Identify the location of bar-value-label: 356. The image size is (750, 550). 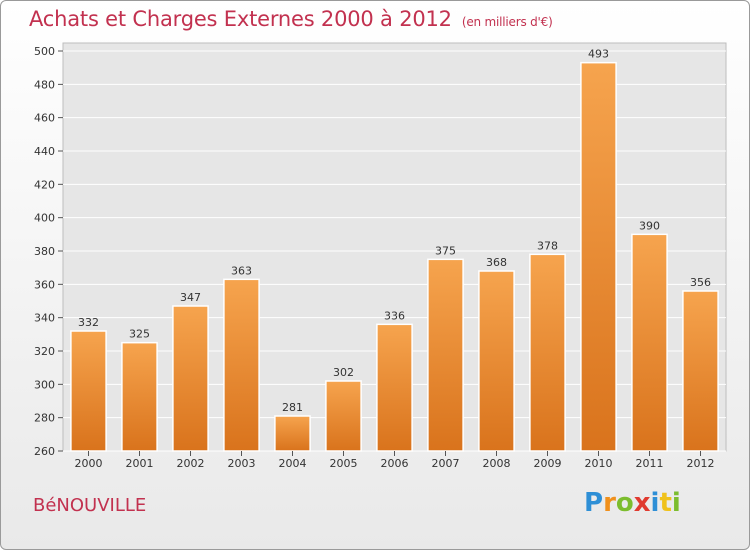
(700, 282).